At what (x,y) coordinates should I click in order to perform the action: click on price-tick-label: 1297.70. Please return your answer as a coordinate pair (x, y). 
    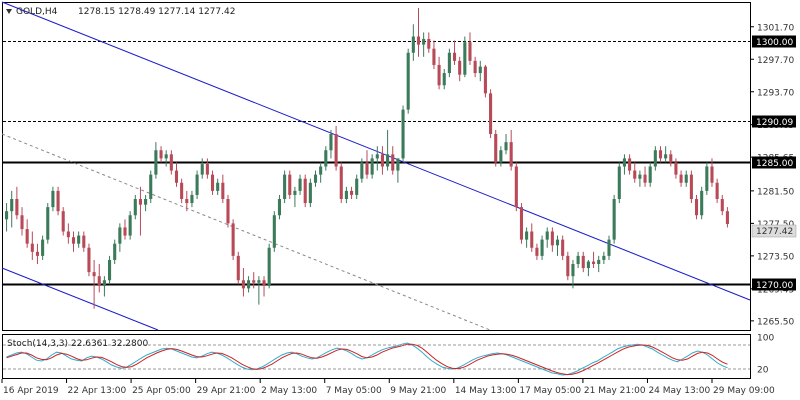
    Looking at the image, I should click on (775, 61).